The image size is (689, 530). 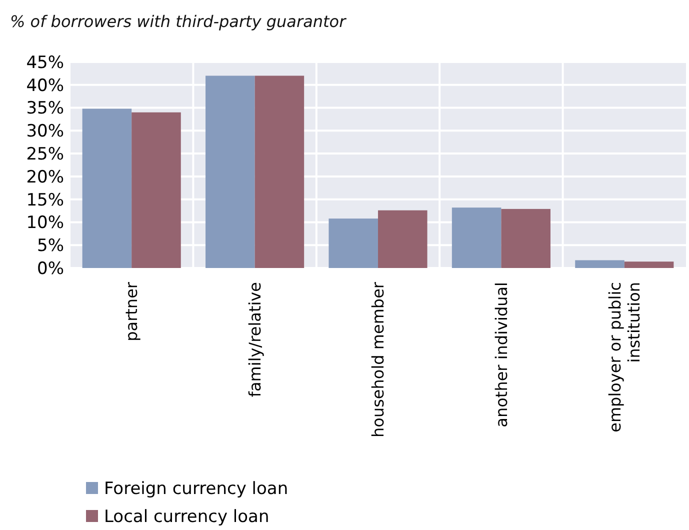 I want to click on y-tick-label: 20%, so click(x=45, y=177).